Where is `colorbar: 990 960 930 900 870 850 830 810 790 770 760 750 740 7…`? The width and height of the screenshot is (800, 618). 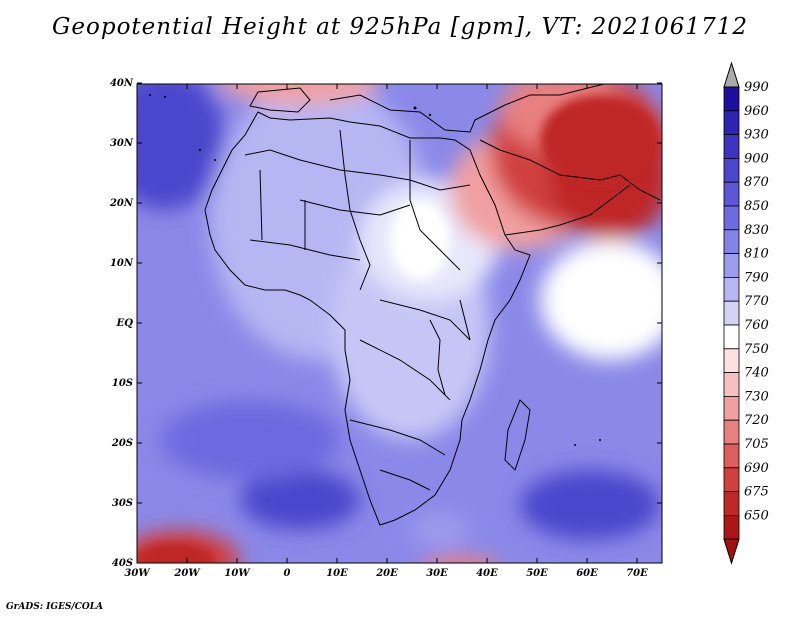 colorbar: 990 960 930 900 870 850 830 810 790 770 760 750 740 7… is located at coordinates (746, 313).